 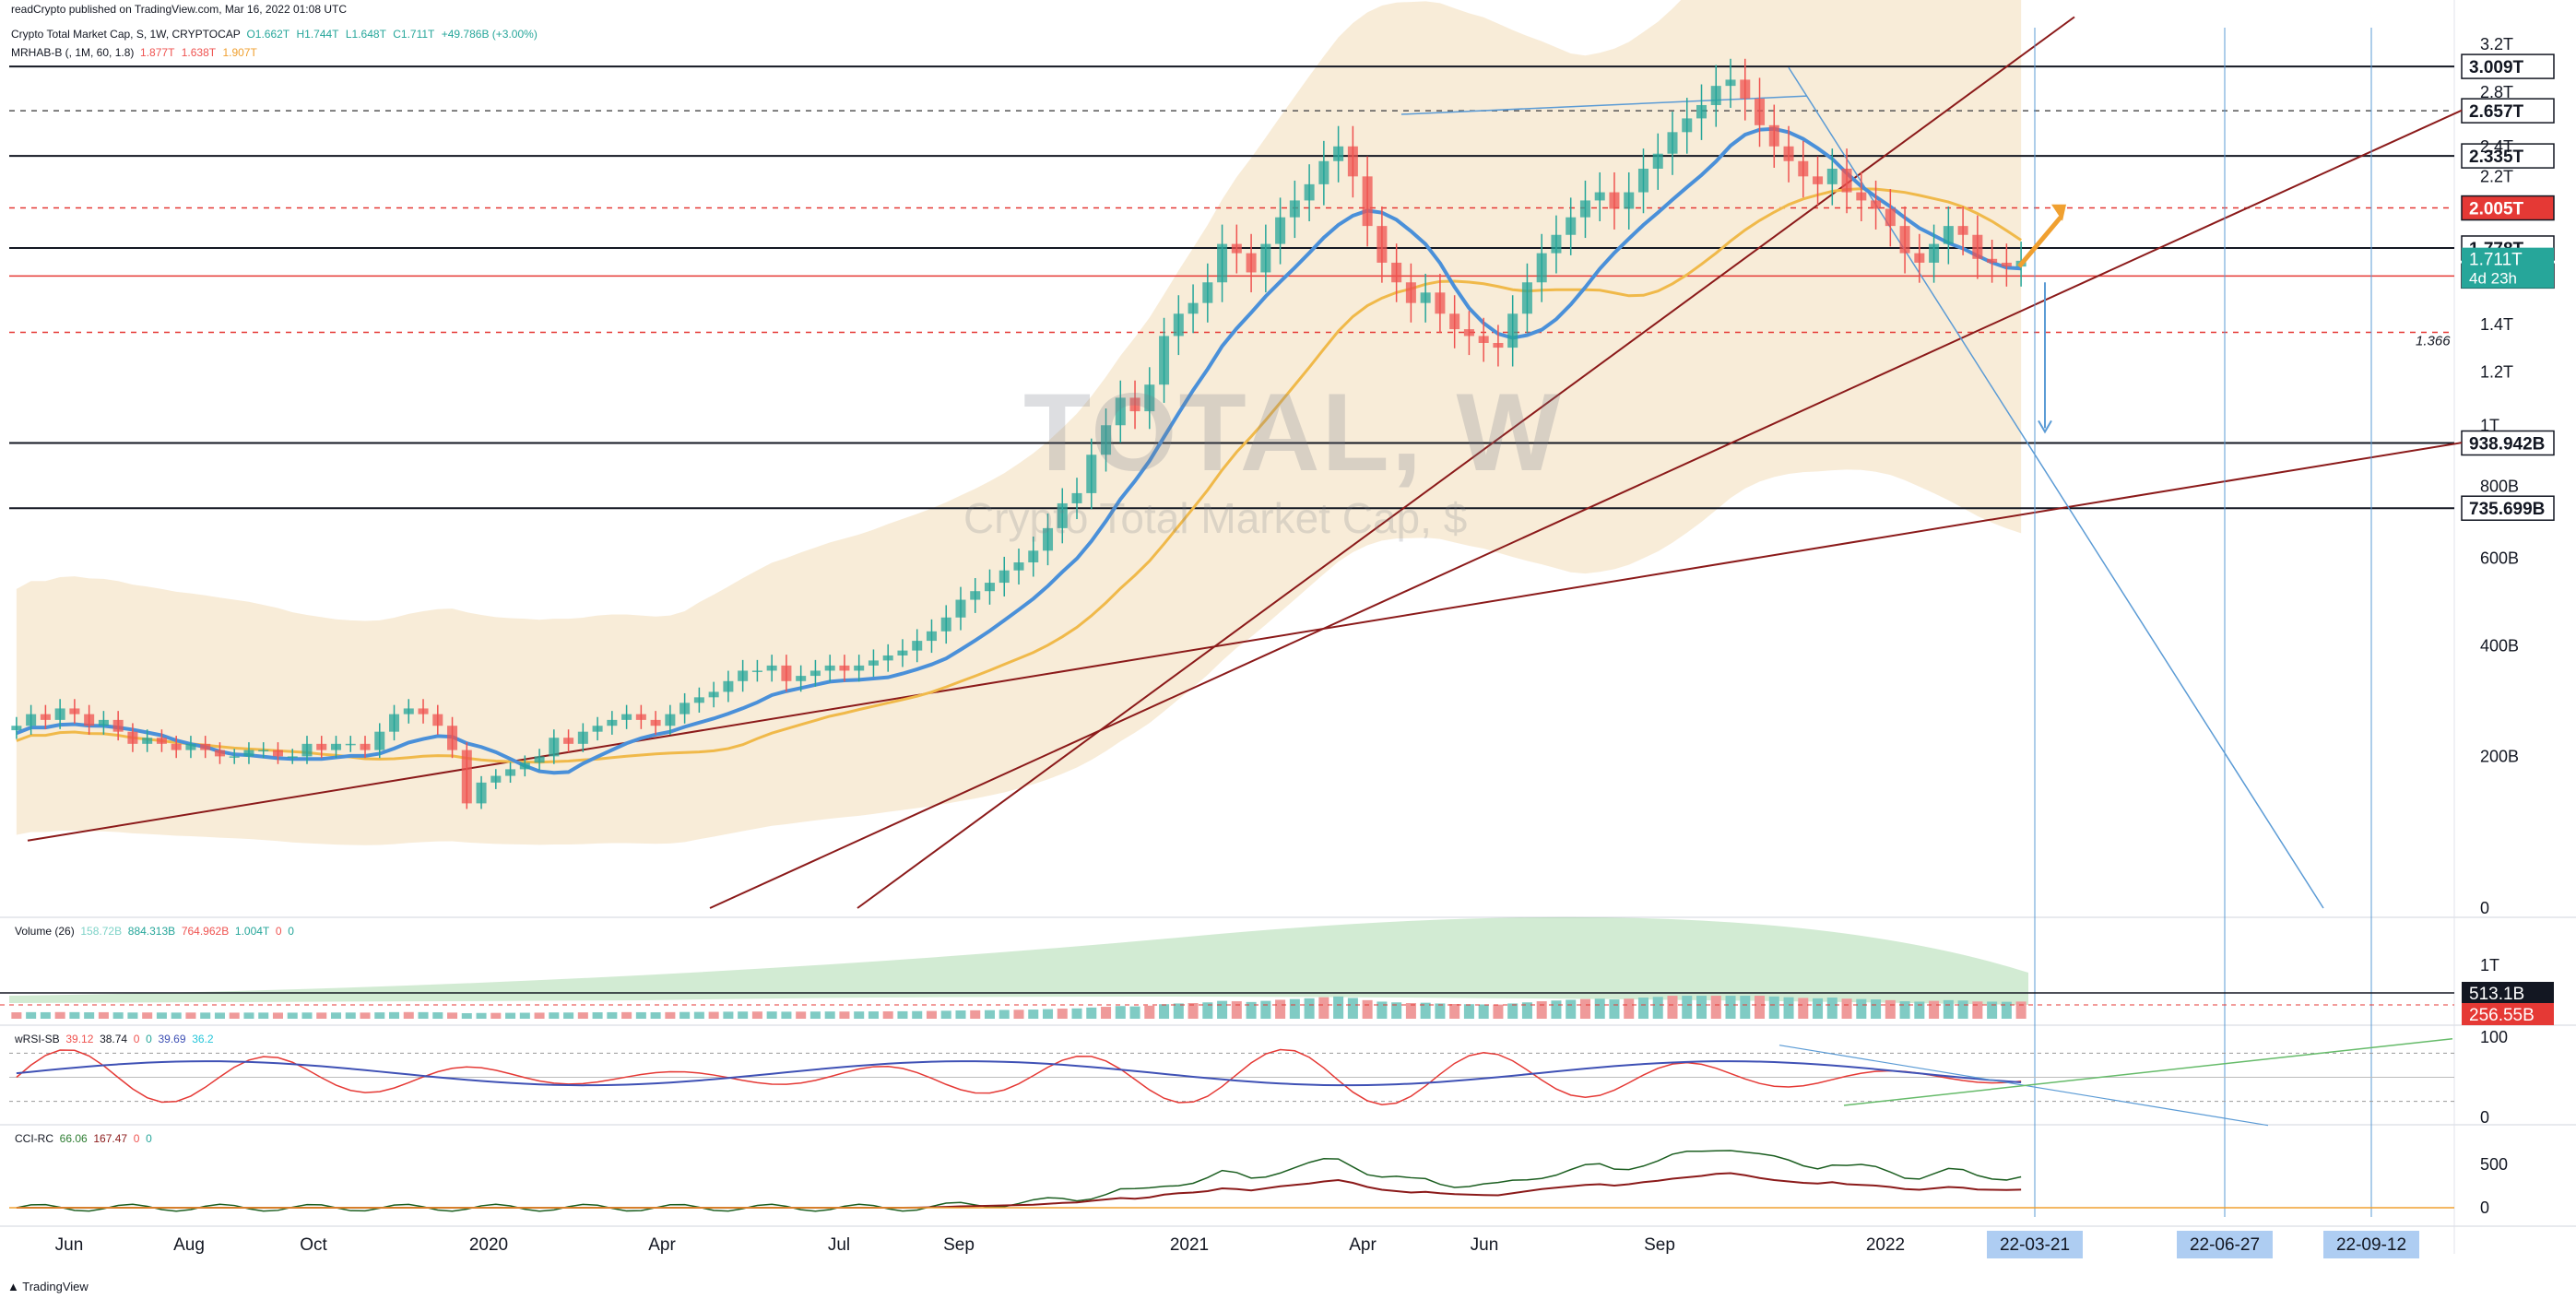 What do you see at coordinates (199, 53) in the screenshot?
I see `indicator-value-2: 1.638T` at bounding box center [199, 53].